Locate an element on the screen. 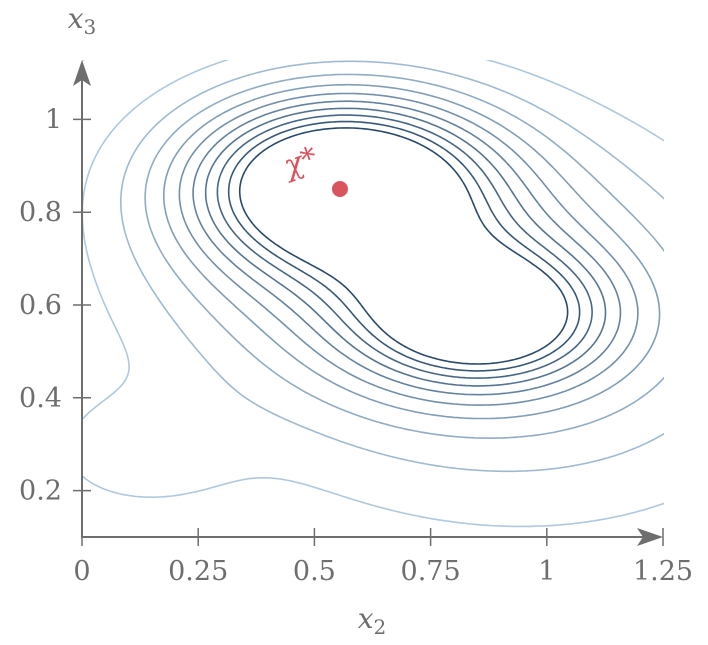 This screenshot has width=708, height=645. y-tick-label: 0.8 is located at coordinates (40, 212).